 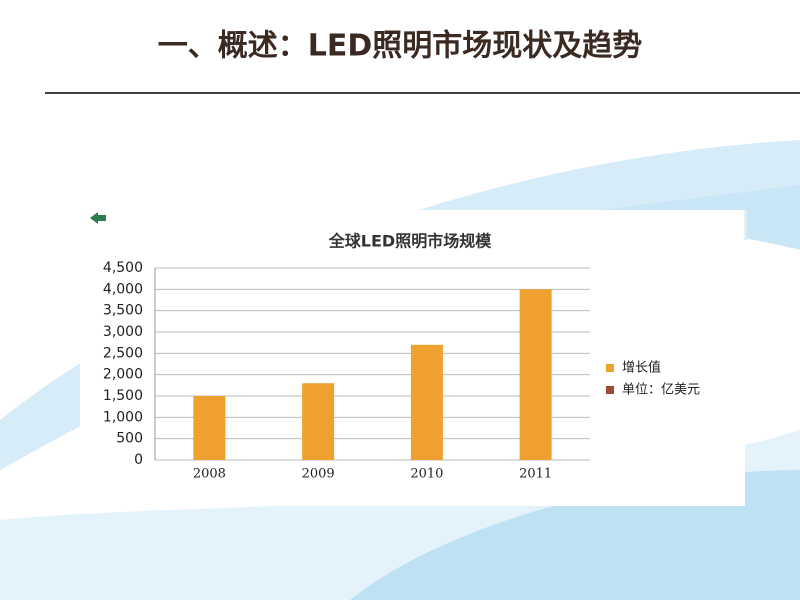 What do you see at coordinates (123, 375) in the screenshot?
I see `y-tick-label: 2,000` at bounding box center [123, 375].